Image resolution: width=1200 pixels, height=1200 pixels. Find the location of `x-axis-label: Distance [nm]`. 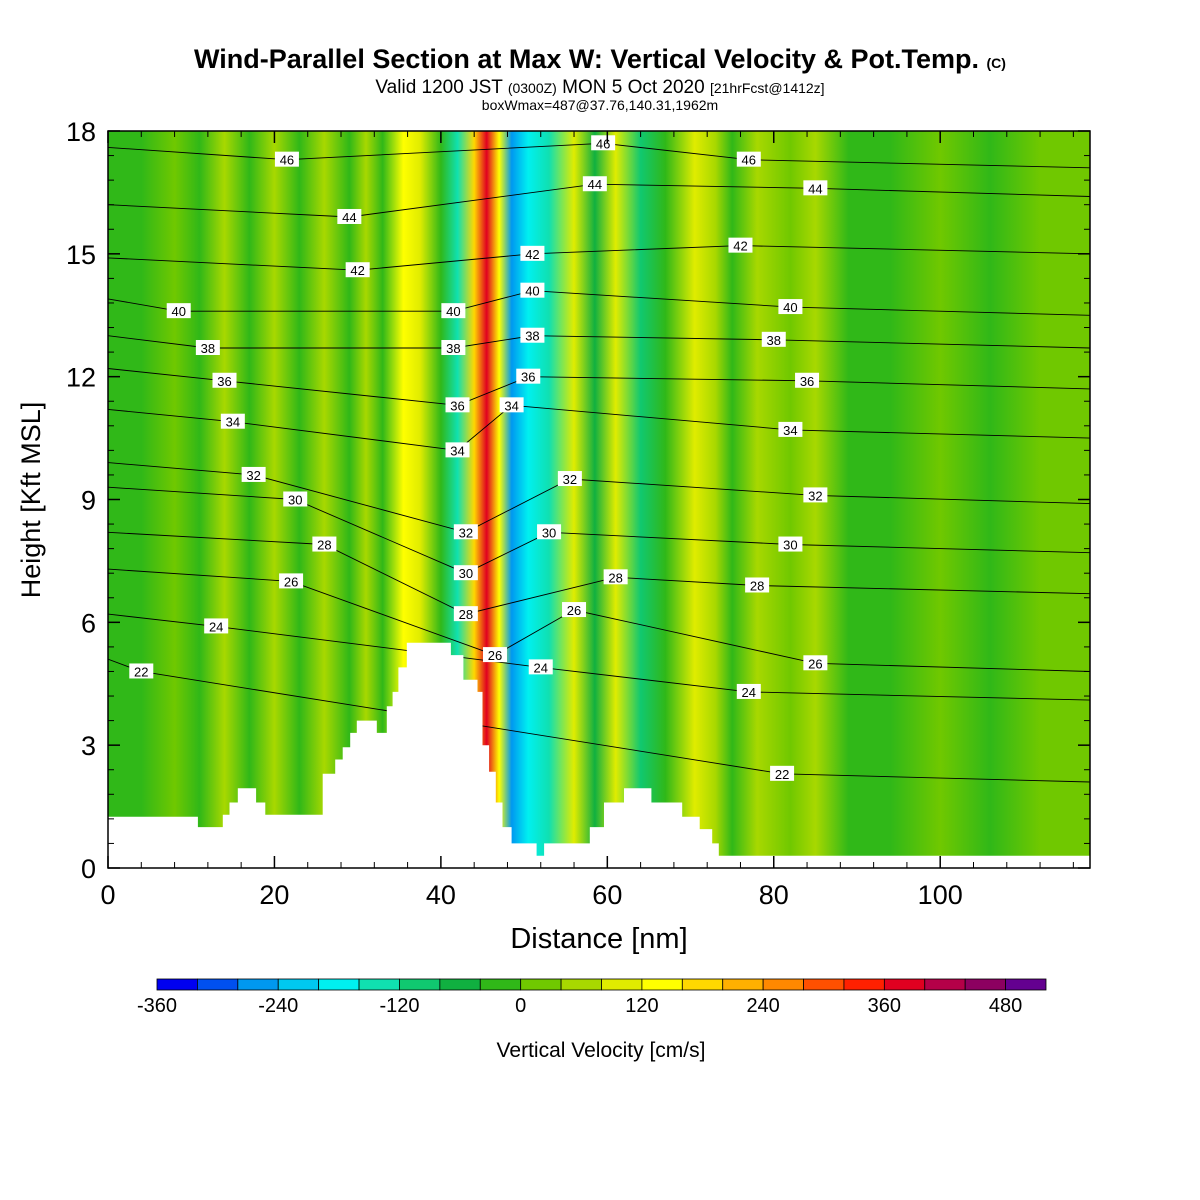

x-axis-label: Distance [nm] is located at coordinates (598, 939).